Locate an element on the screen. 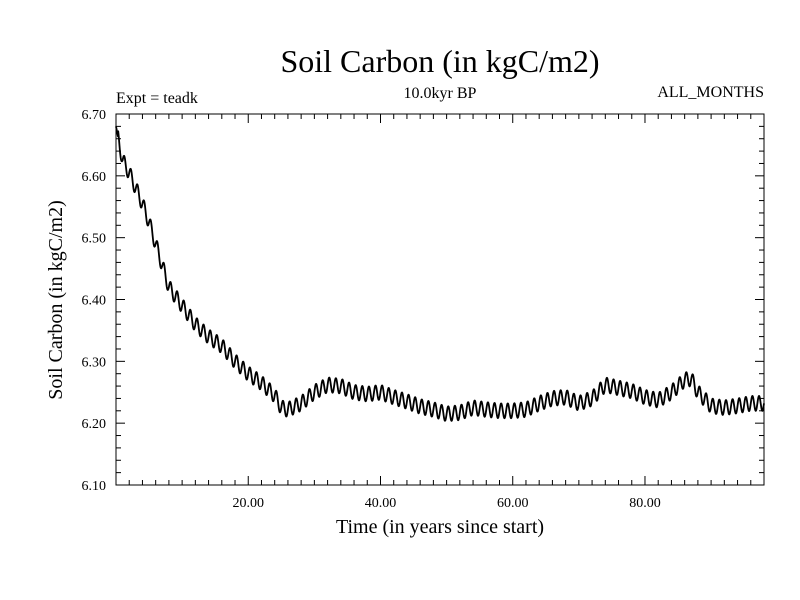 This screenshot has width=800, height=600. y-tick-label: 6.60 is located at coordinates (94, 177).